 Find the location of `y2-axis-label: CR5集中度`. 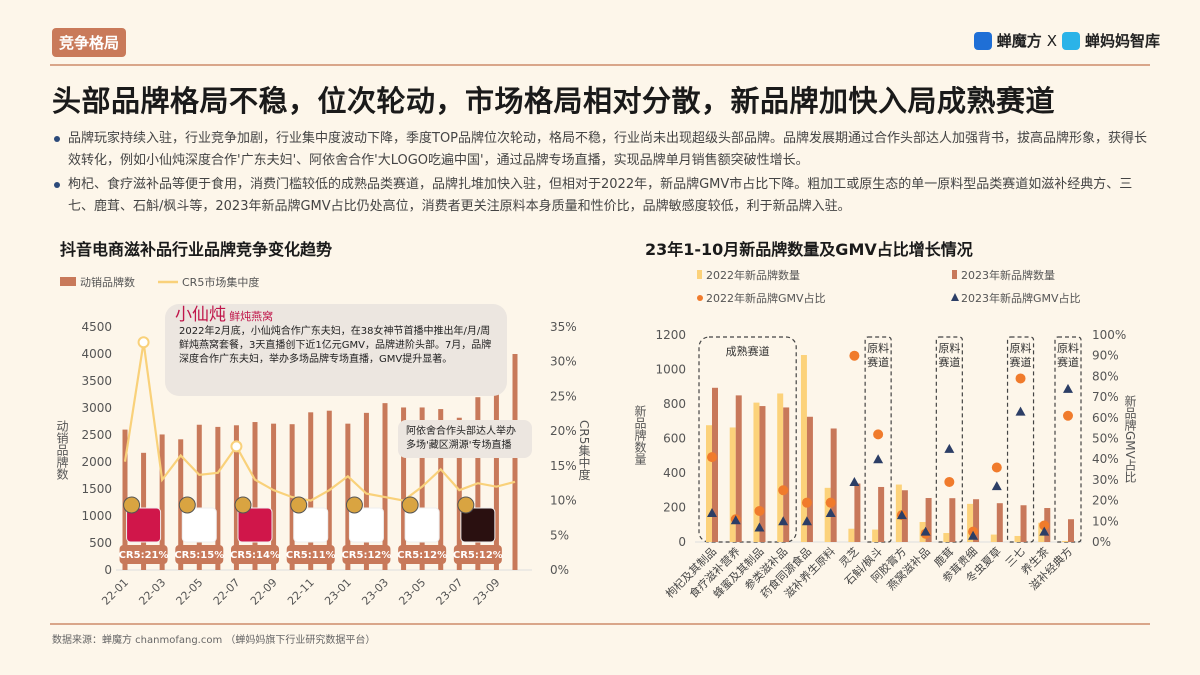

y2-axis-label: CR5集中度 is located at coordinates (584, 450).